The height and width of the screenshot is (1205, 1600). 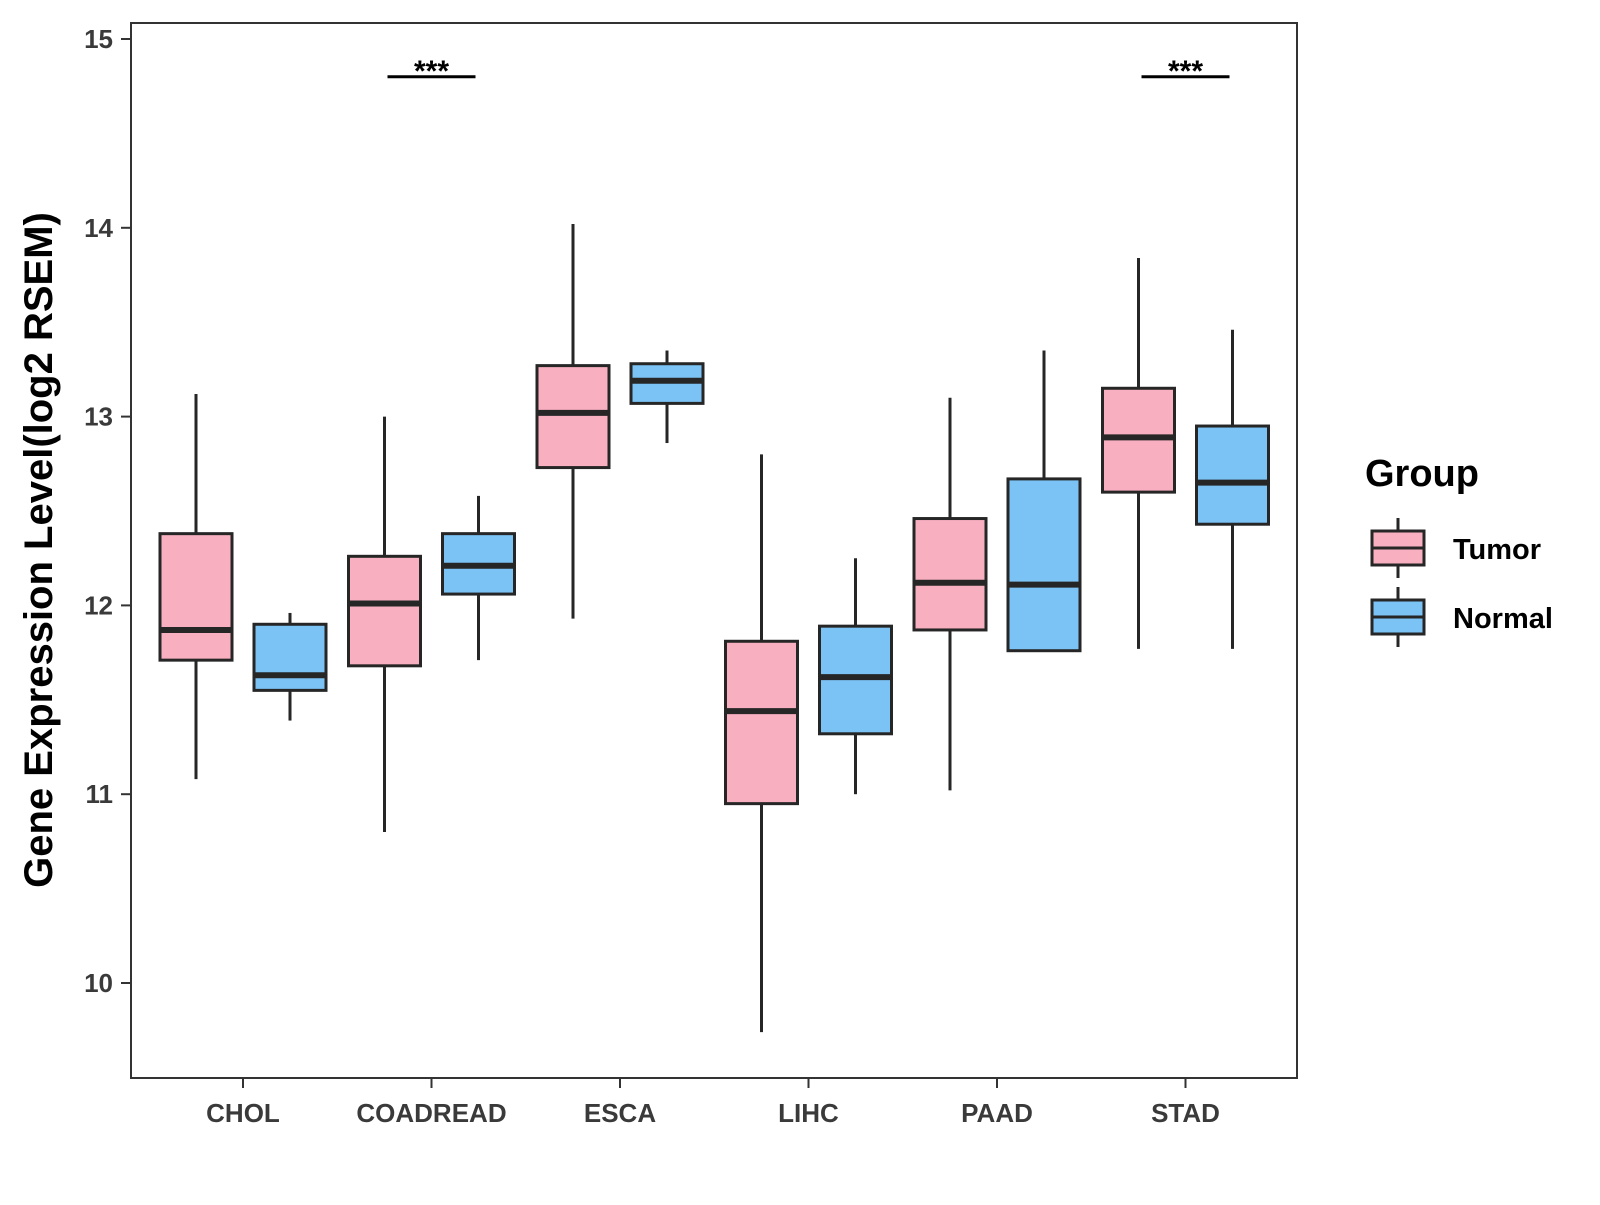 I want to click on y-tick-label: 12, so click(x=98, y=605).